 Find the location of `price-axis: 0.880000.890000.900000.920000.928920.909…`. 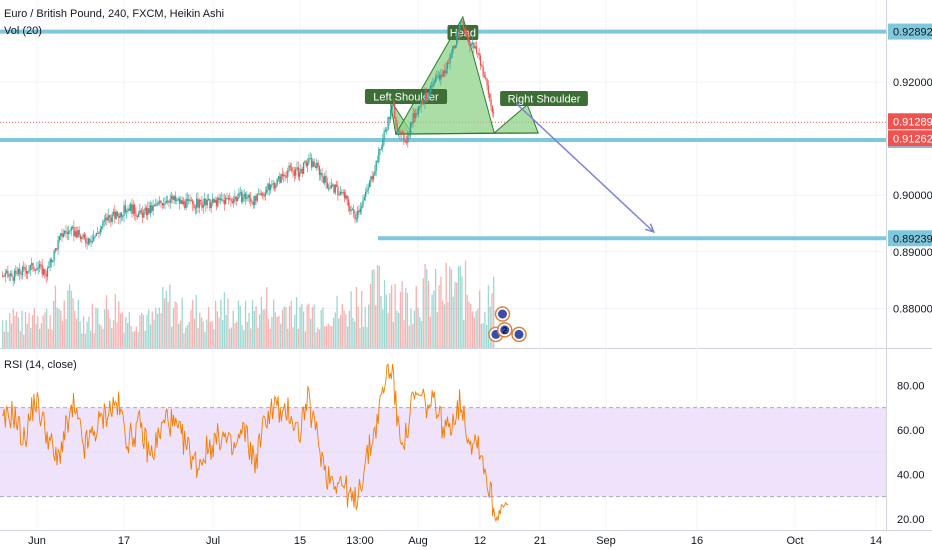

price-axis: 0.880000.890000.900000.920000.928920.909… is located at coordinates (910, 169).